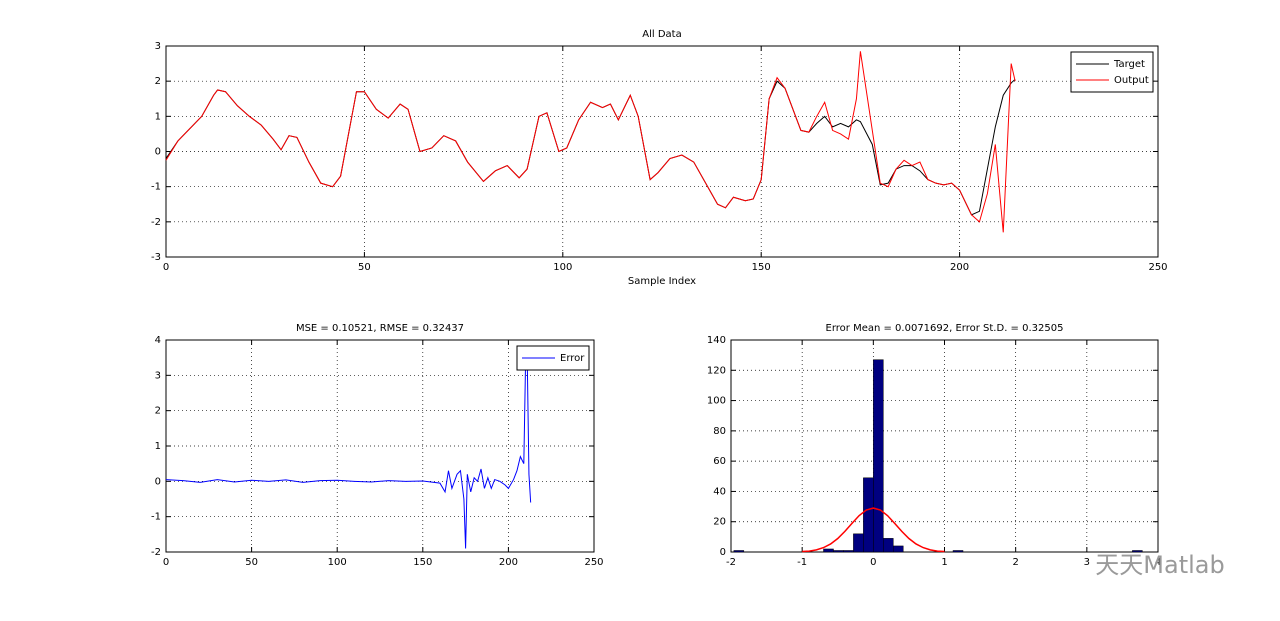 This screenshot has height=621, width=1280. I want to click on x-tick-label: -2, so click(731, 562).